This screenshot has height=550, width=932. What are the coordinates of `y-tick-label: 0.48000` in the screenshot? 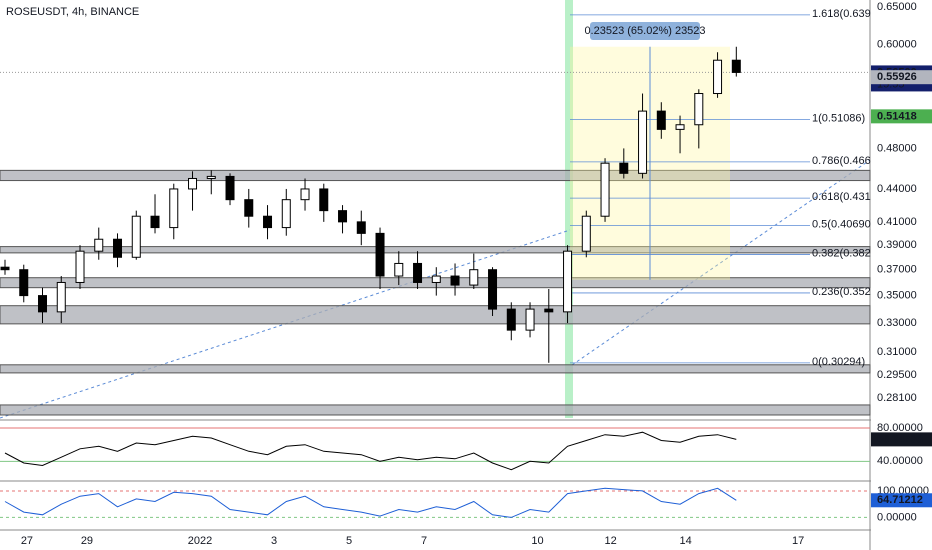 It's located at (897, 148).